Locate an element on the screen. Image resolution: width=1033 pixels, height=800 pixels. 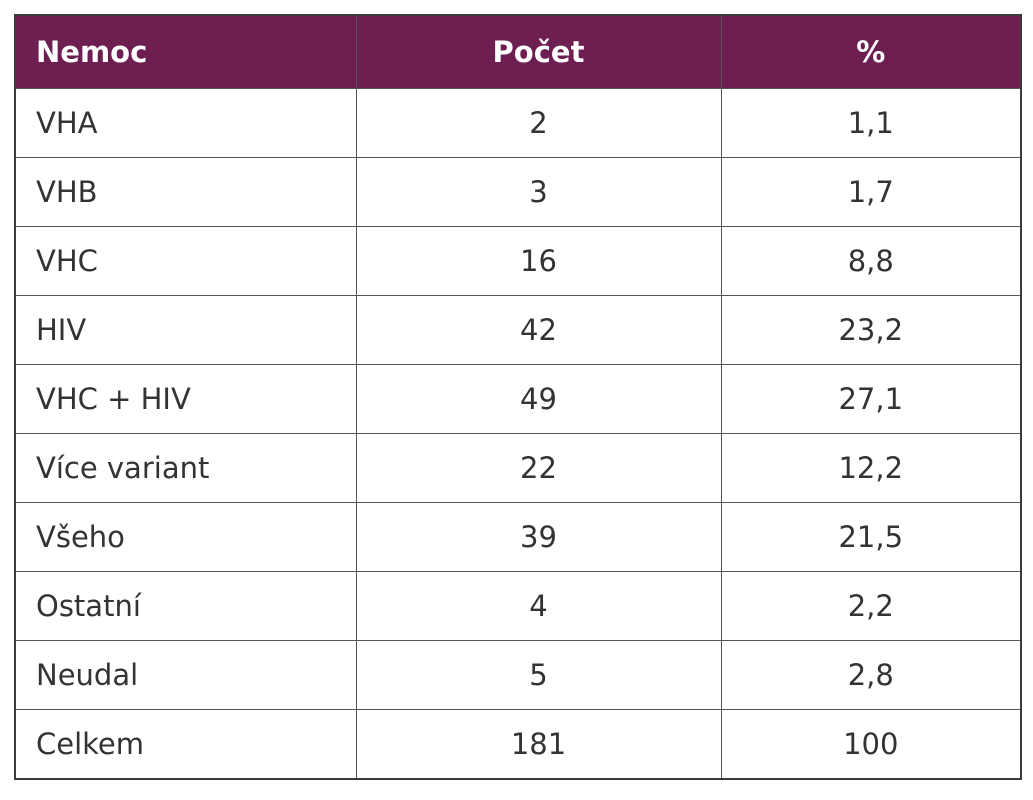
table-cell: VHB is located at coordinates (185, 192).